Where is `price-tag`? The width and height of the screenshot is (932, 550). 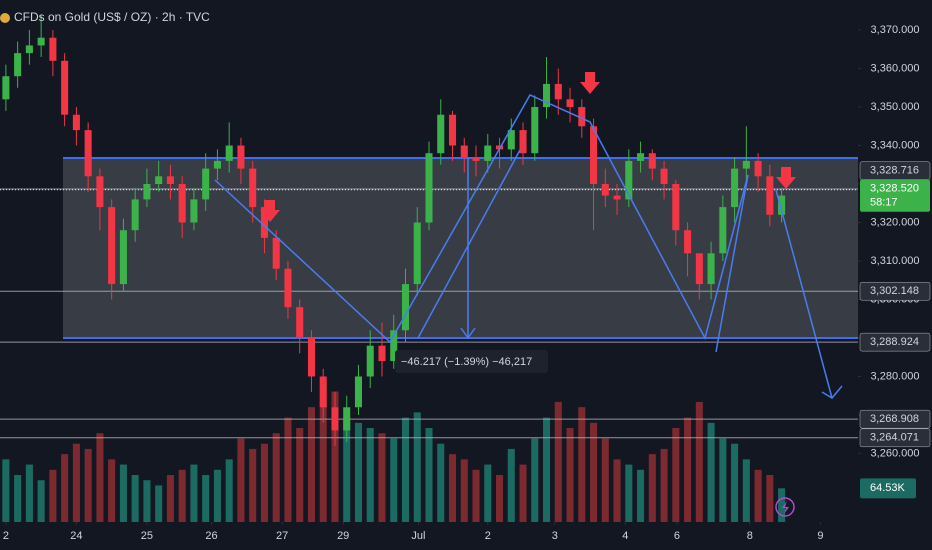
price-tag is located at coordinates (895, 195).